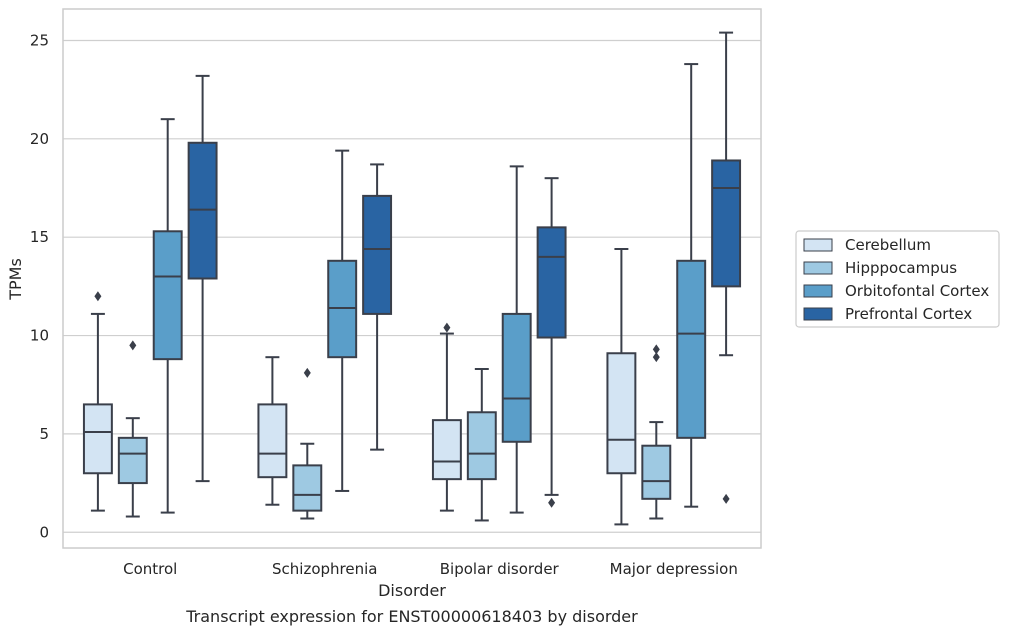 This screenshot has height=634, width=1009. What do you see at coordinates (908, 314) in the screenshot?
I see `legend-label-3: Prefrontal Cortex` at bounding box center [908, 314].